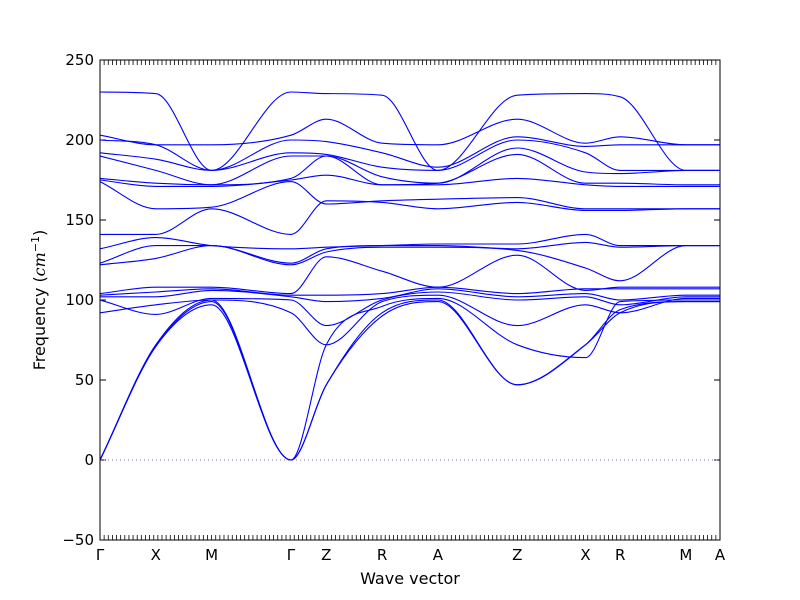 The height and width of the screenshot is (600, 800). I want to click on x-axis-label: Wave vector, so click(410, 578).